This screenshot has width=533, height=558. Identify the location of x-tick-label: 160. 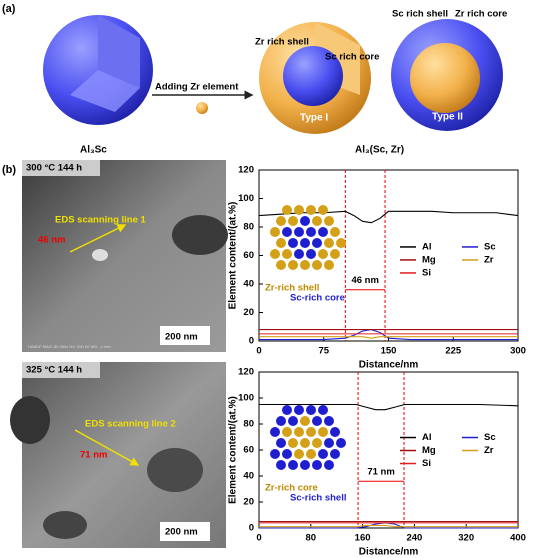
(363, 538).